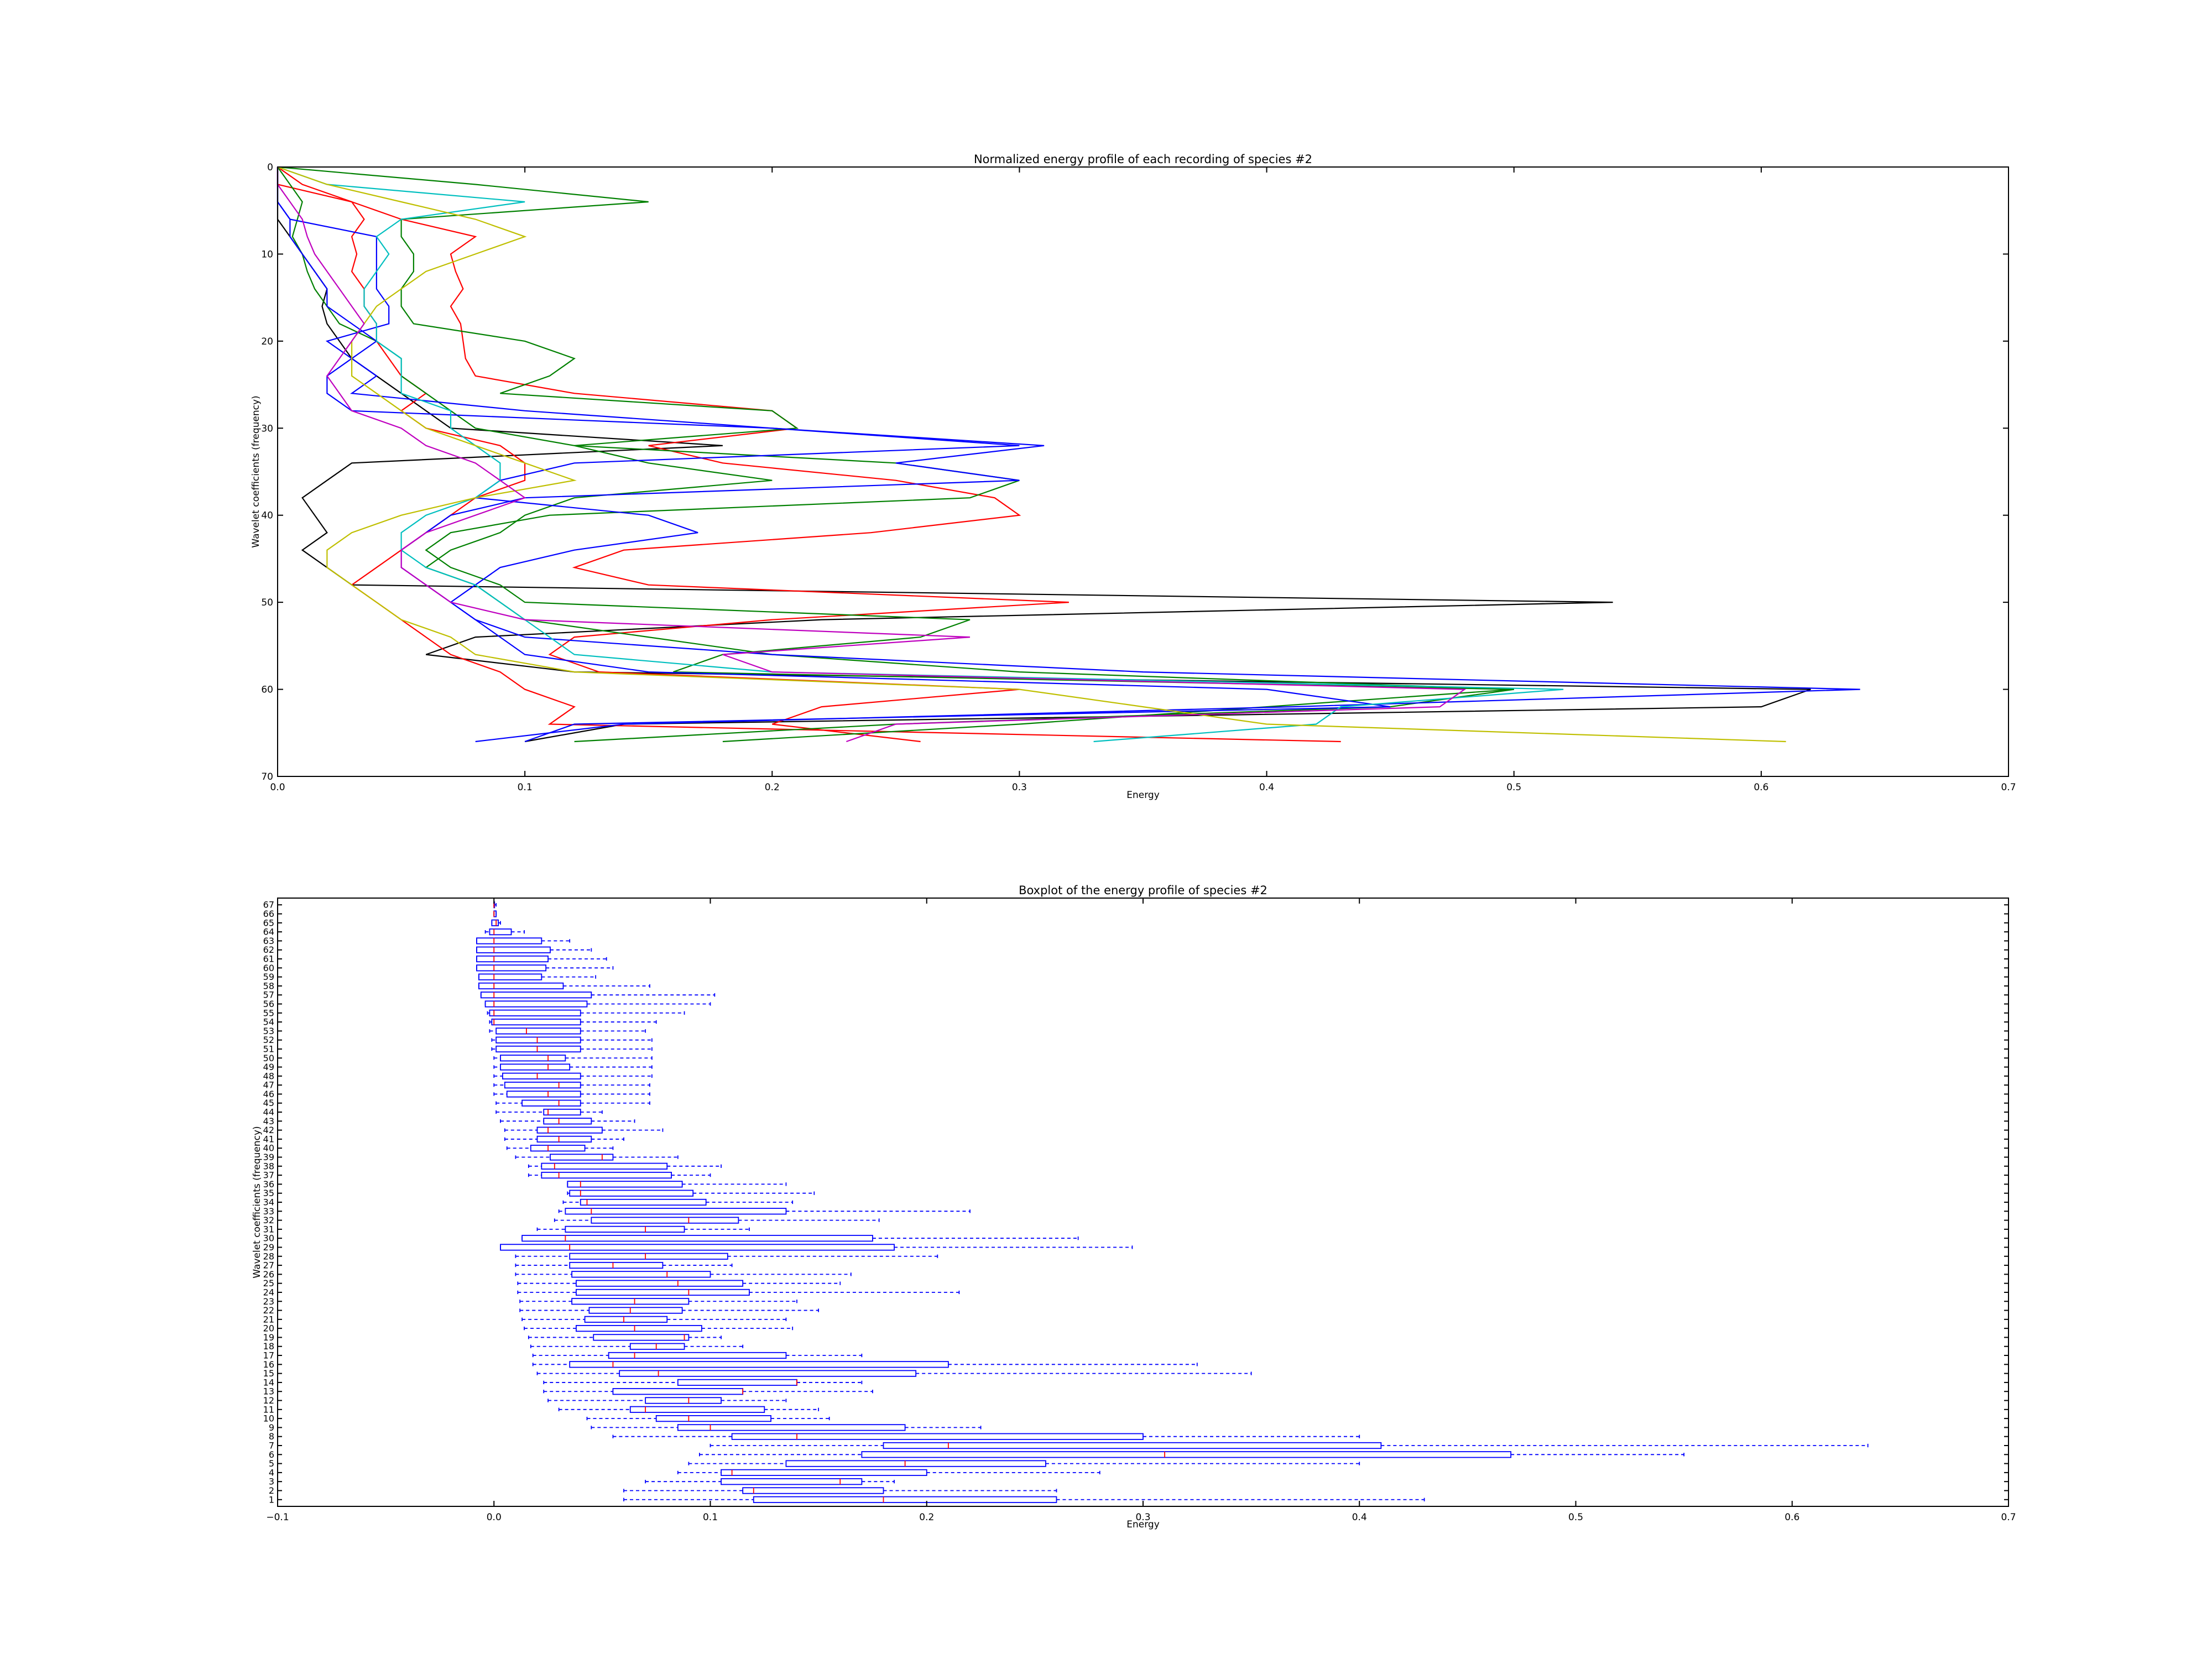  I want to click on boxplot-y-tick-label: 11, so click(268, 1409).